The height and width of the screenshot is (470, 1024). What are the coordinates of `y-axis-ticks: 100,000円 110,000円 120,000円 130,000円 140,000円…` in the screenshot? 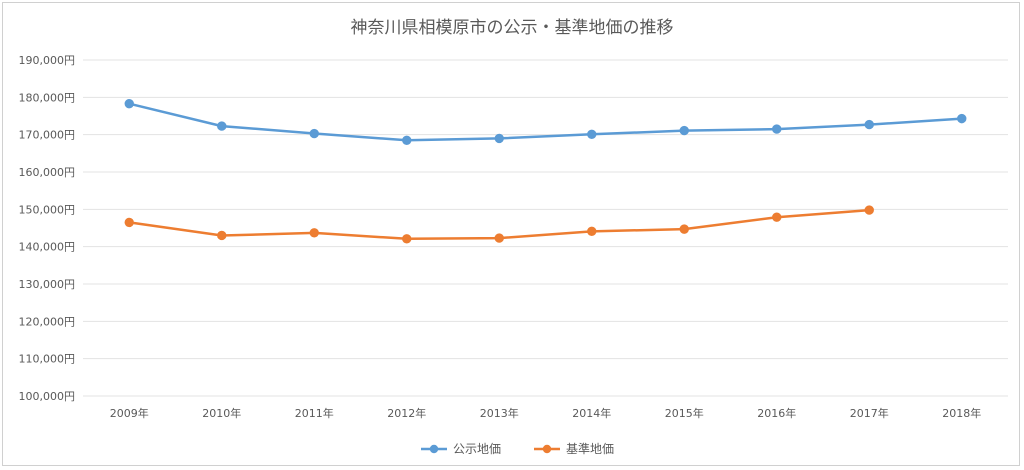 It's located at (47, 228).